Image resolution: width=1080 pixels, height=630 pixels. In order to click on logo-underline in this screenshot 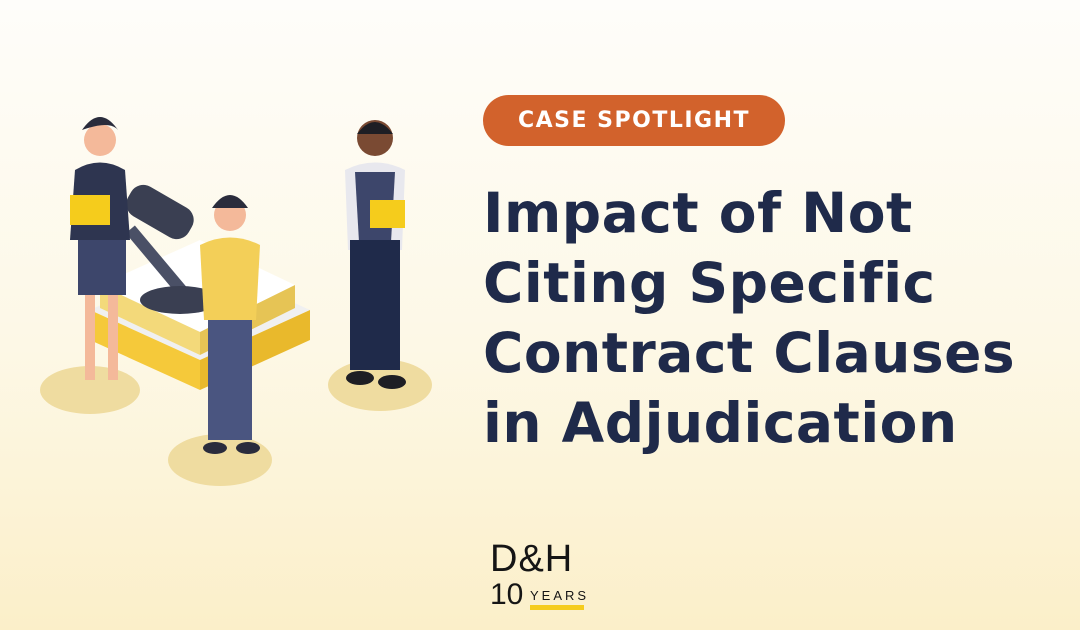, I will do `click(557, 607)`.